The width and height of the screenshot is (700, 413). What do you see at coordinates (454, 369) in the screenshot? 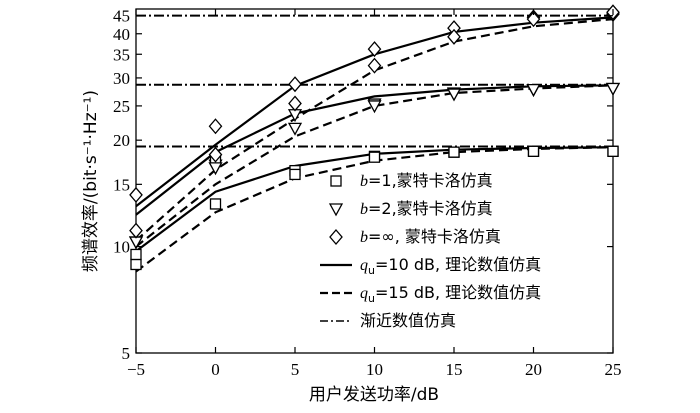
I see `x-tick-label: 15` at bounding box center [454, 369].